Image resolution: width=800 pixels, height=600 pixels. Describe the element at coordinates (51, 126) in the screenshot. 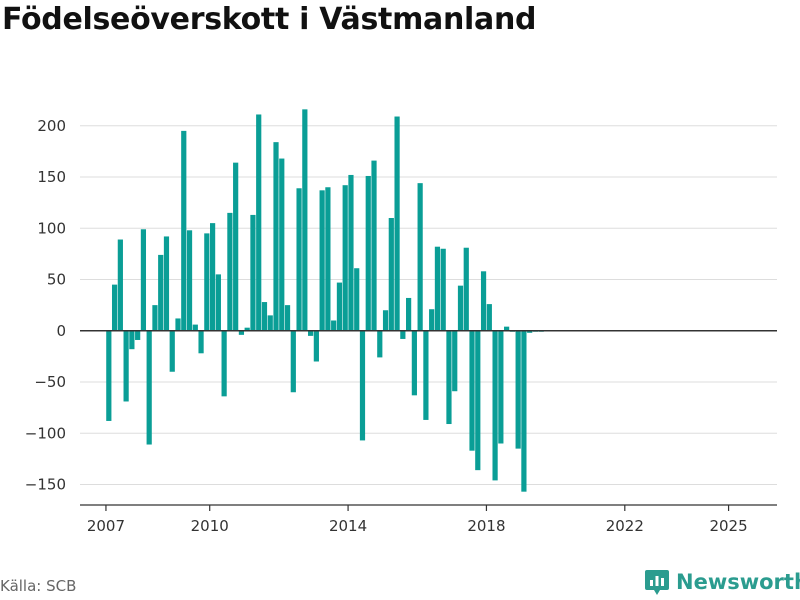

I see `y-tick-label: 200` at that location.